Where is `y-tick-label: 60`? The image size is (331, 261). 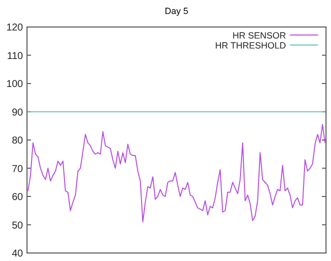 y-tick-label: 60 is located at coordinates (18, 197).